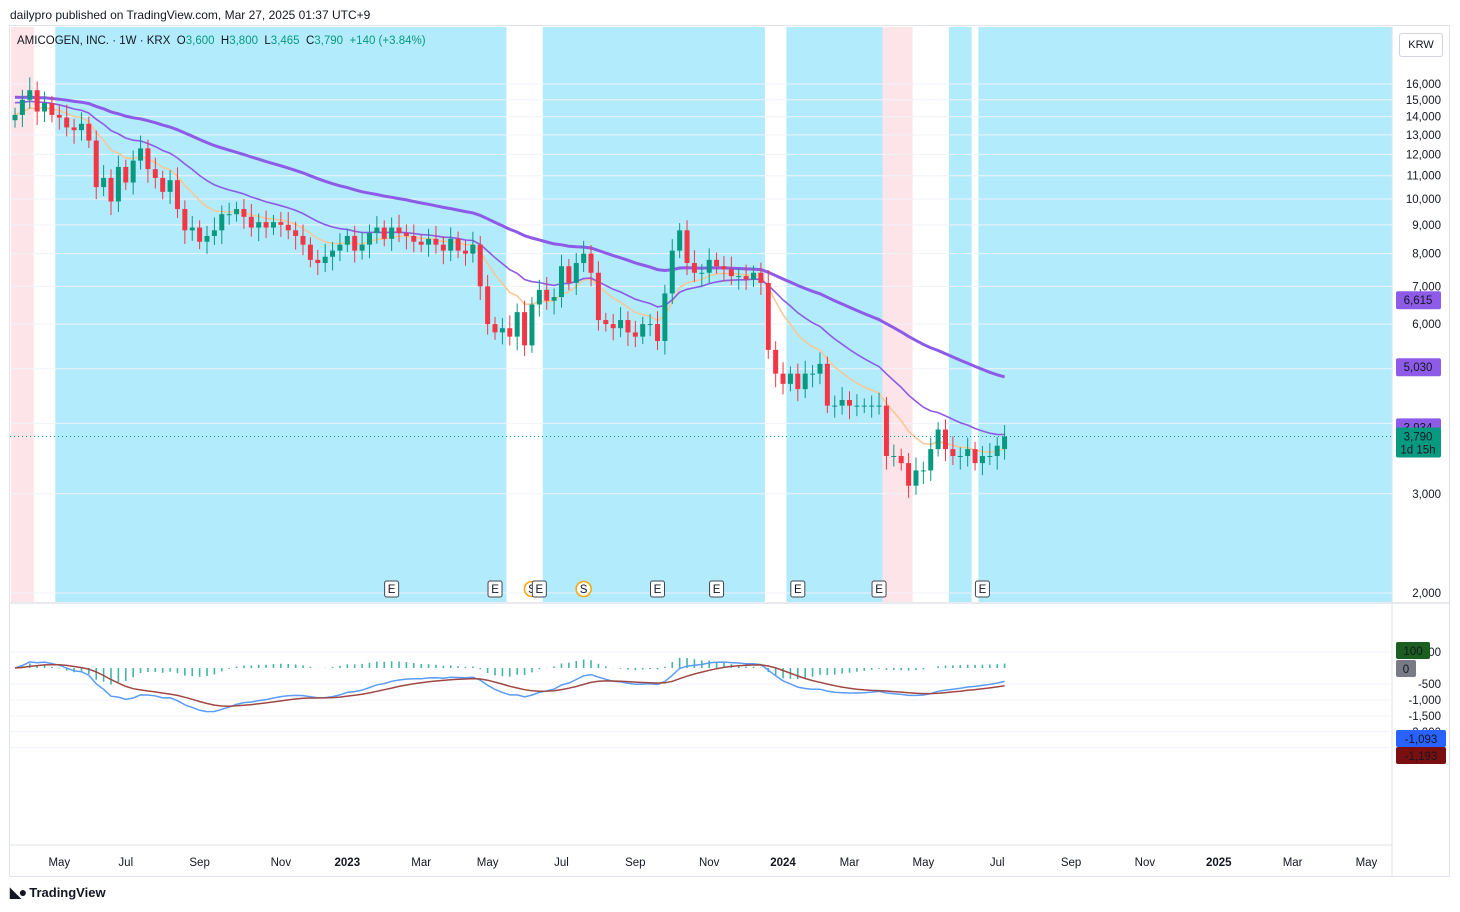  Describe the element at coordinates (1423, 118) in the screenshot. I see `price-tick: 14,000` at that location.